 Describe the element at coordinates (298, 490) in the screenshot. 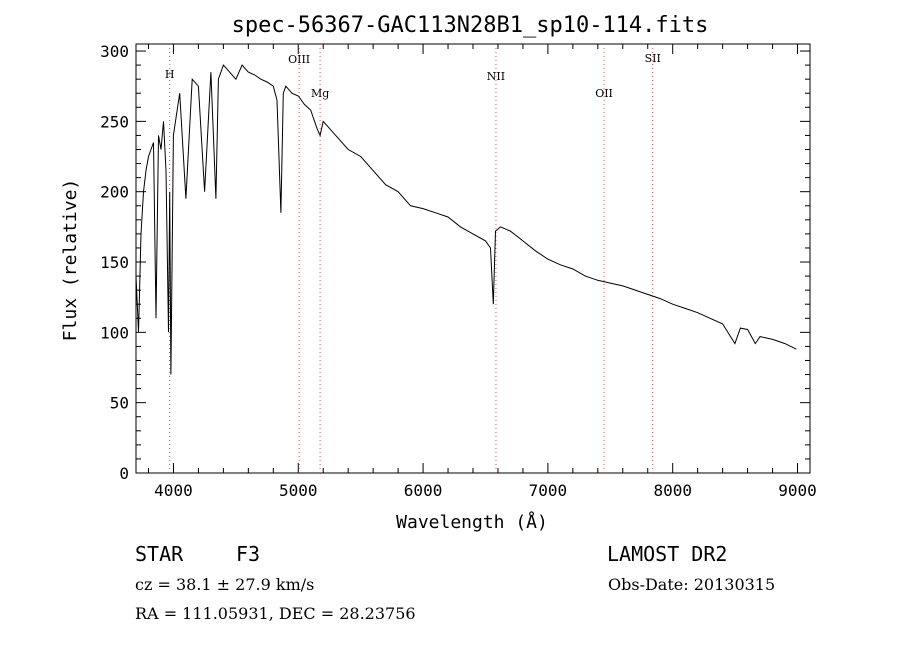

I see `x-tick-label: 5000` at that location.